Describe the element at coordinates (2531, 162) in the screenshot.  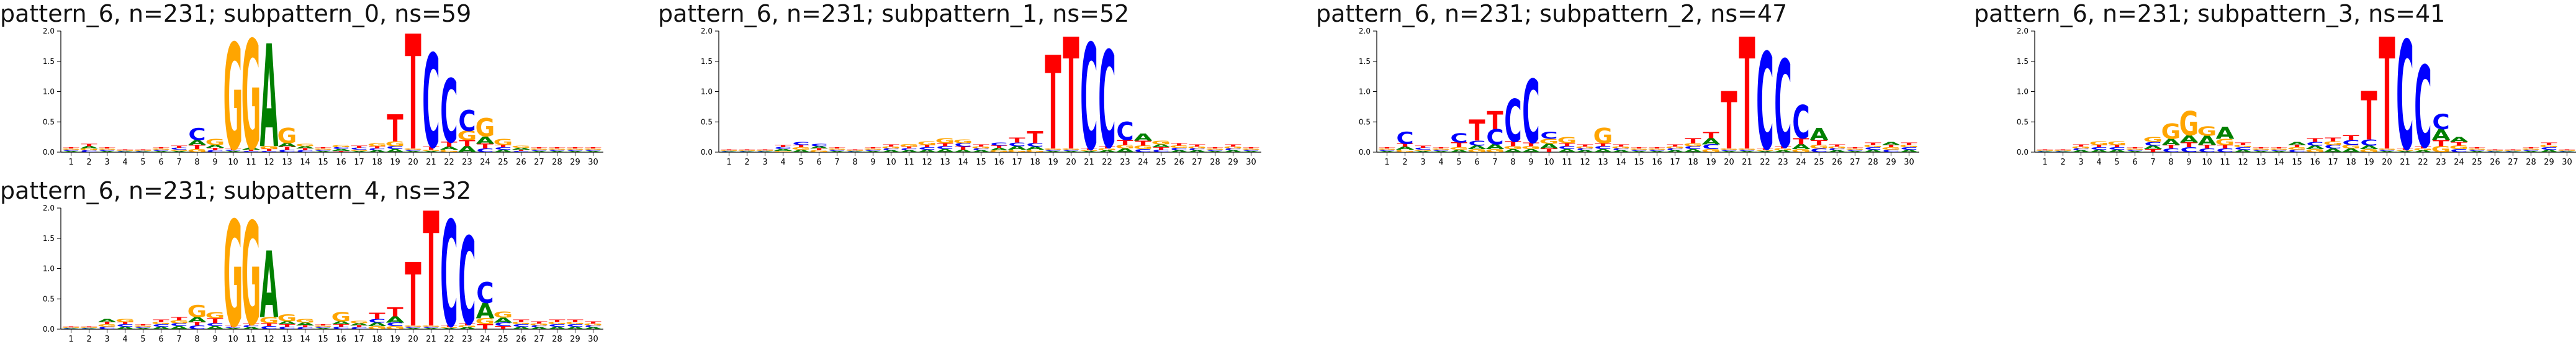
I see `x-tick-label: 28` at that location.